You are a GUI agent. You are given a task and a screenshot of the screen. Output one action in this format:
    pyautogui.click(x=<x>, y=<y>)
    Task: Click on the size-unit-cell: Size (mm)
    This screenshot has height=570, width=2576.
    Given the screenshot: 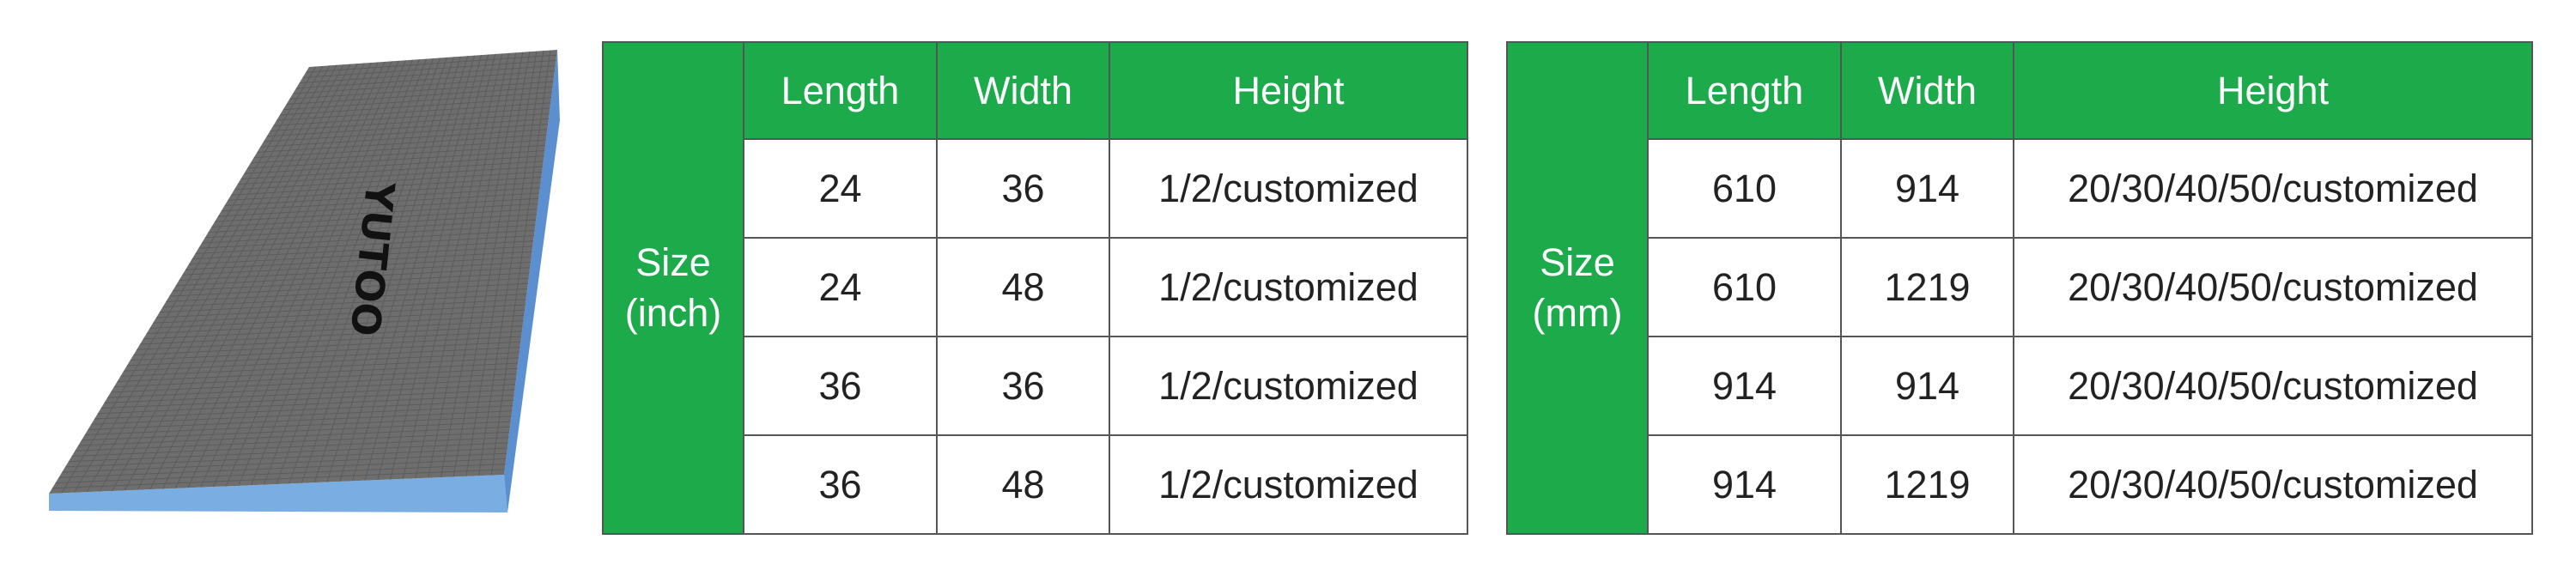 What is the action you would take?
    pyautogui.click(x=1577, y=288)
    